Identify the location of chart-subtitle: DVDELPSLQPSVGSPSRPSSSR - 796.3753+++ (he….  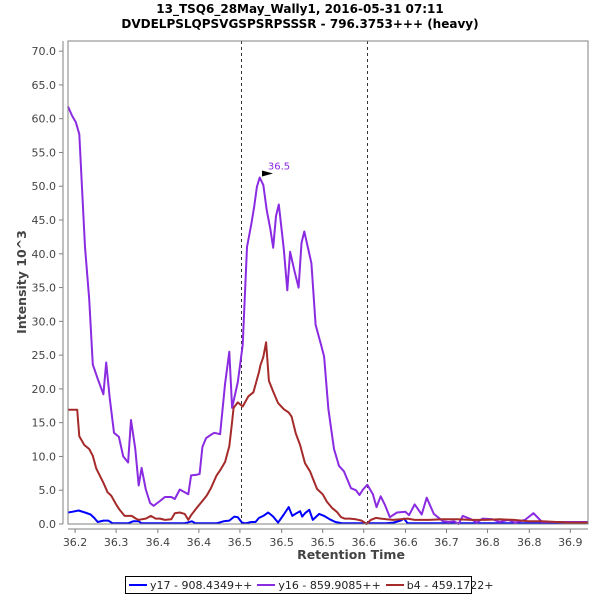
(300, 24).